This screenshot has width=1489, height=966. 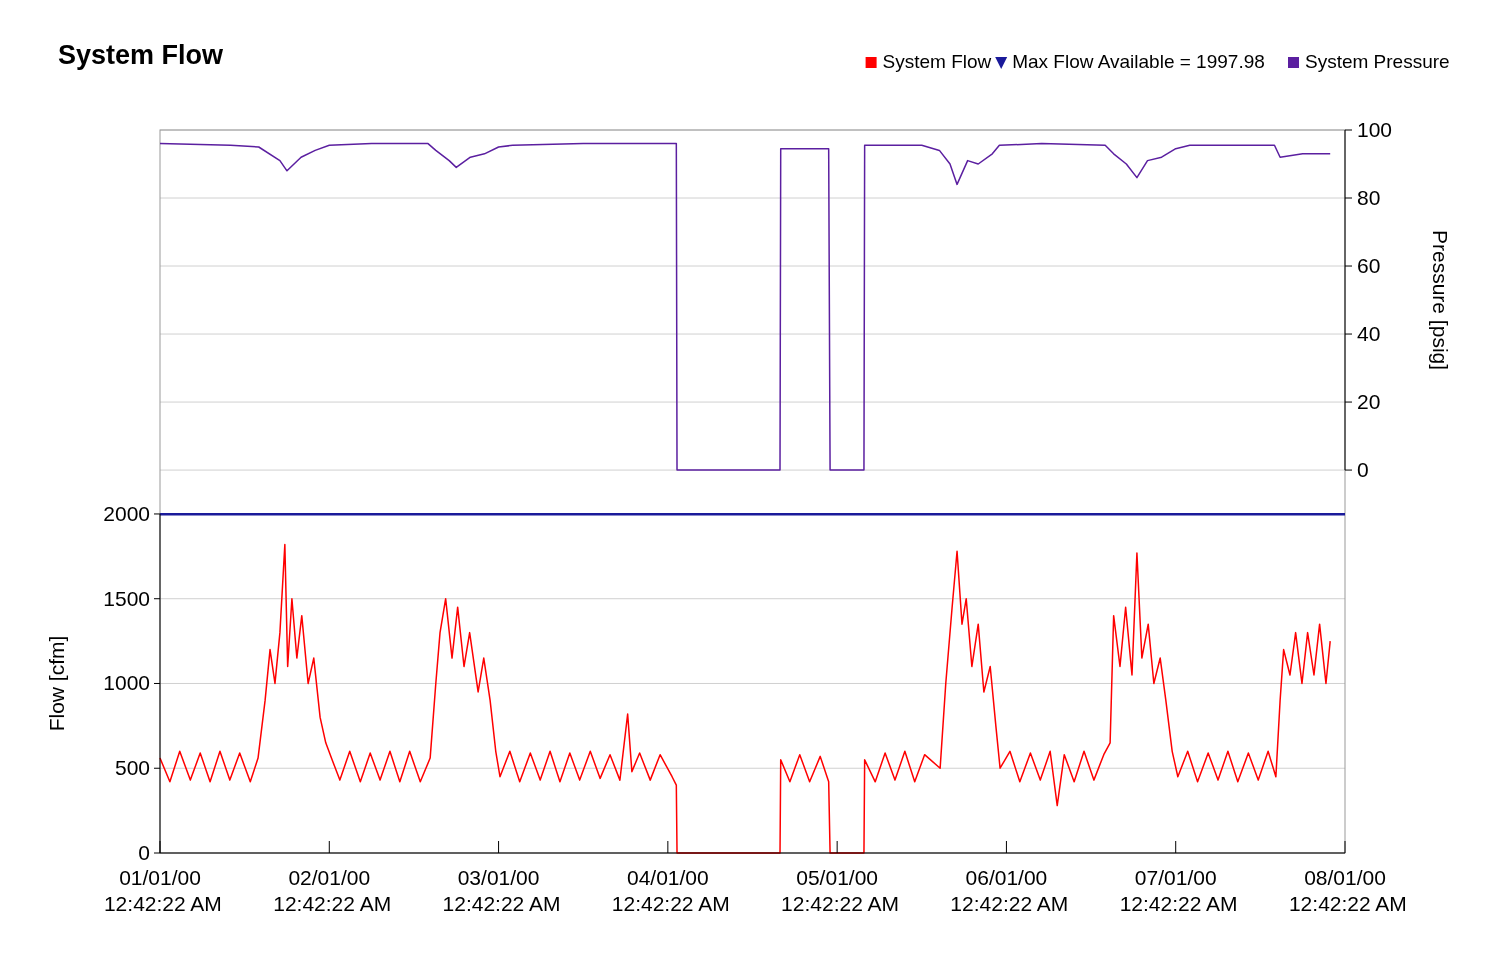 What do you see at coordinates (144, 852) in the screenshot?
I see `y-tick-label: 0` at bounding box center [144, 852].